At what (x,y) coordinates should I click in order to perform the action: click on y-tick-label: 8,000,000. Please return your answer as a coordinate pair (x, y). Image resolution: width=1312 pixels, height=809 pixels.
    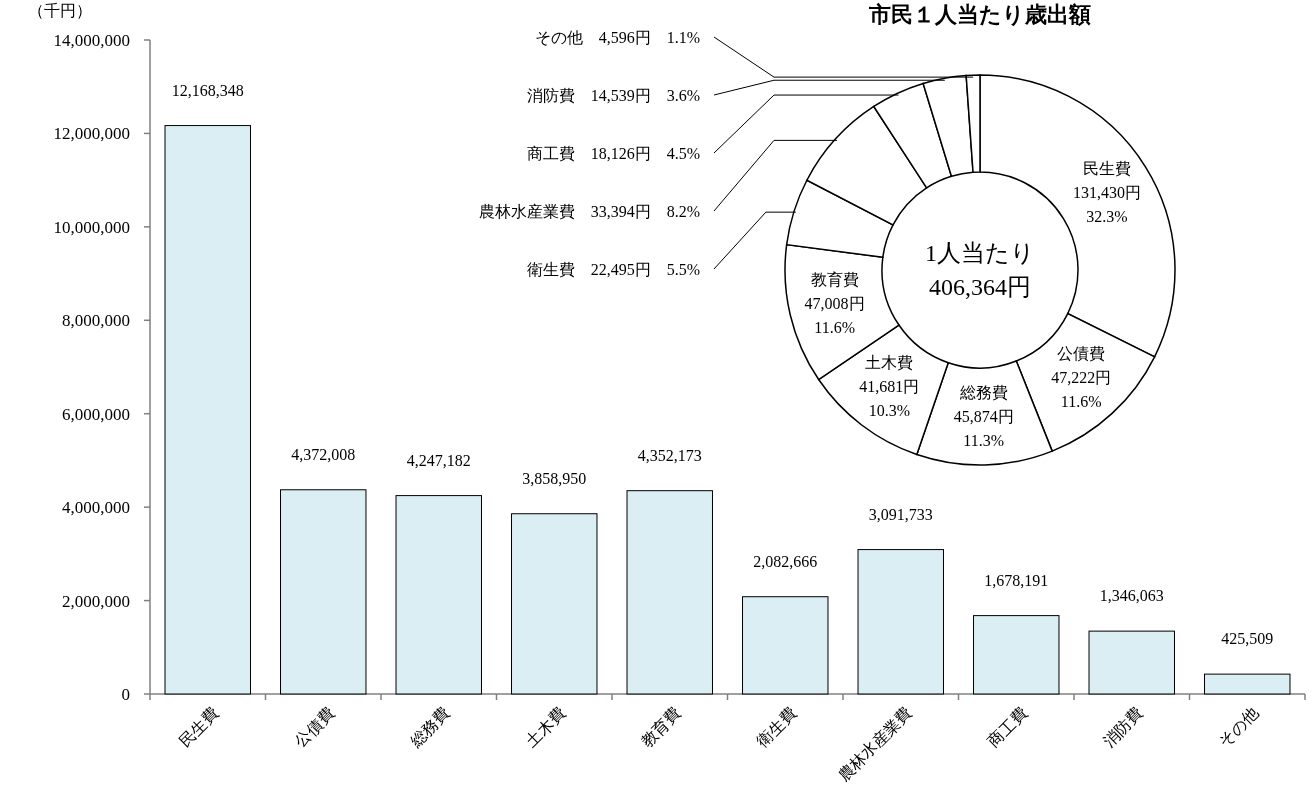
    Looking at the image, I should click on (96, 321).